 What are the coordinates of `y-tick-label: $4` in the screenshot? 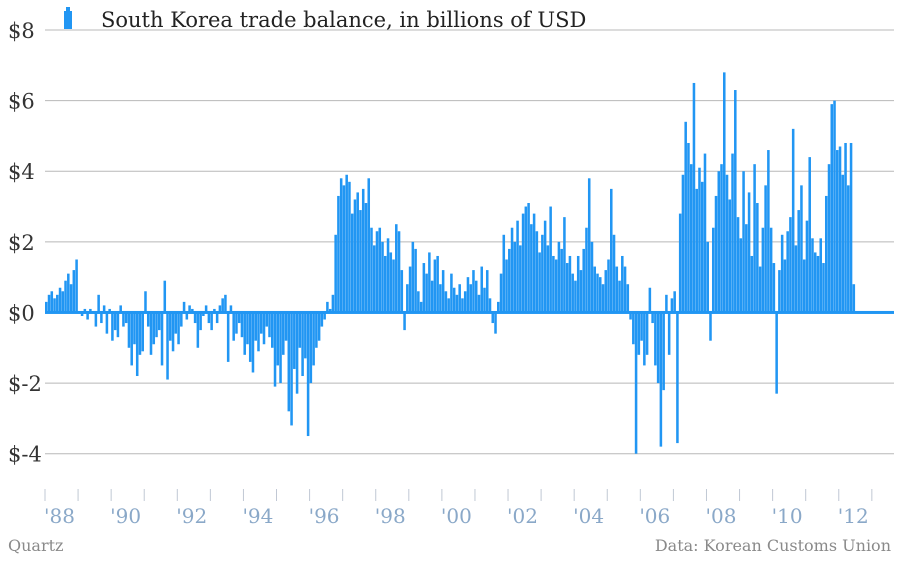 It's located at (21, 172).